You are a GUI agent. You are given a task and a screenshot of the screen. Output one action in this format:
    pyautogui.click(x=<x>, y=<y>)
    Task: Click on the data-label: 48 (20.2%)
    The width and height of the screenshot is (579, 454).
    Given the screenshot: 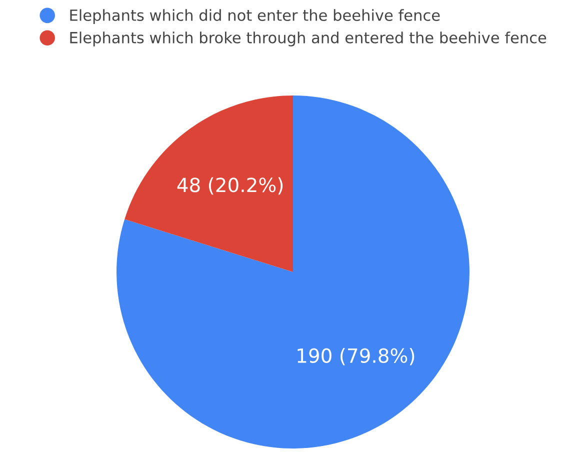 What is the action you would take?
    pyautogui.click(x=230, y=186)
    